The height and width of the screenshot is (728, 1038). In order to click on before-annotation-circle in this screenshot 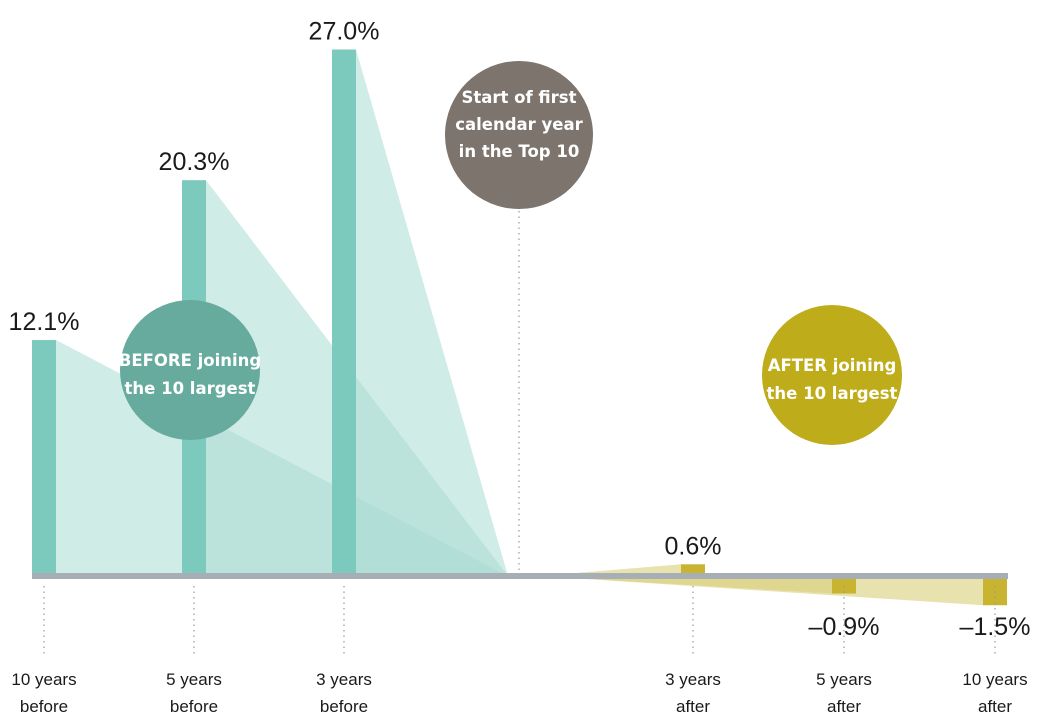, I will do `click(190, 370)`.